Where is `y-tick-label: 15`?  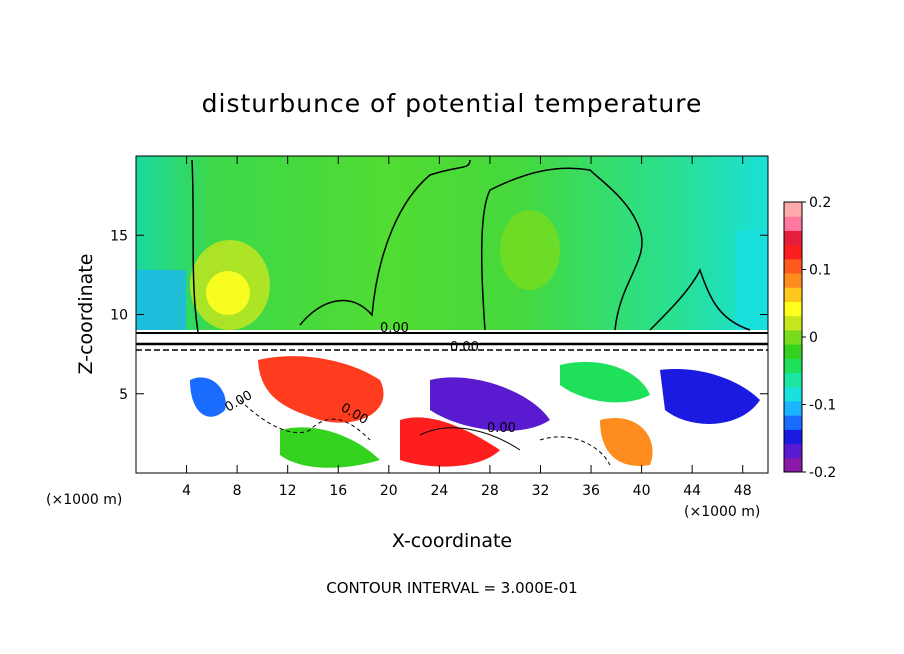
y-tick-label: 15 is located at coordinates (119, 236).